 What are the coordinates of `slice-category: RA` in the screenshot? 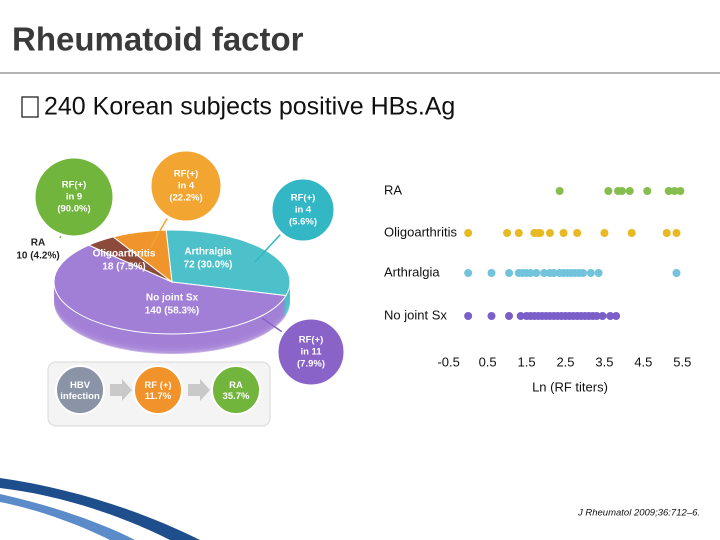 It's located at (38, 243).